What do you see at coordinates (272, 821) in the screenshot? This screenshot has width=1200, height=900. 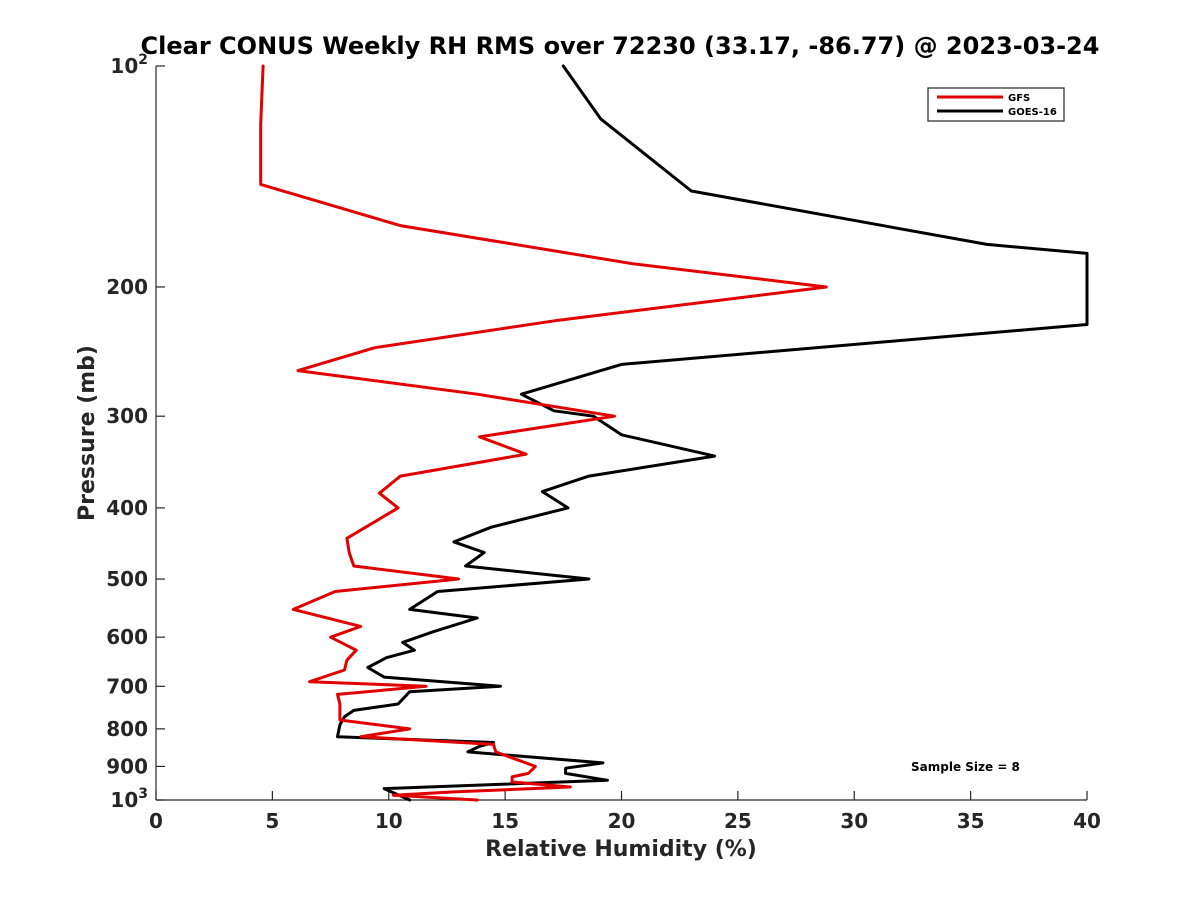 I see `x-tick-label: 5` at bounding box center [272, 821].